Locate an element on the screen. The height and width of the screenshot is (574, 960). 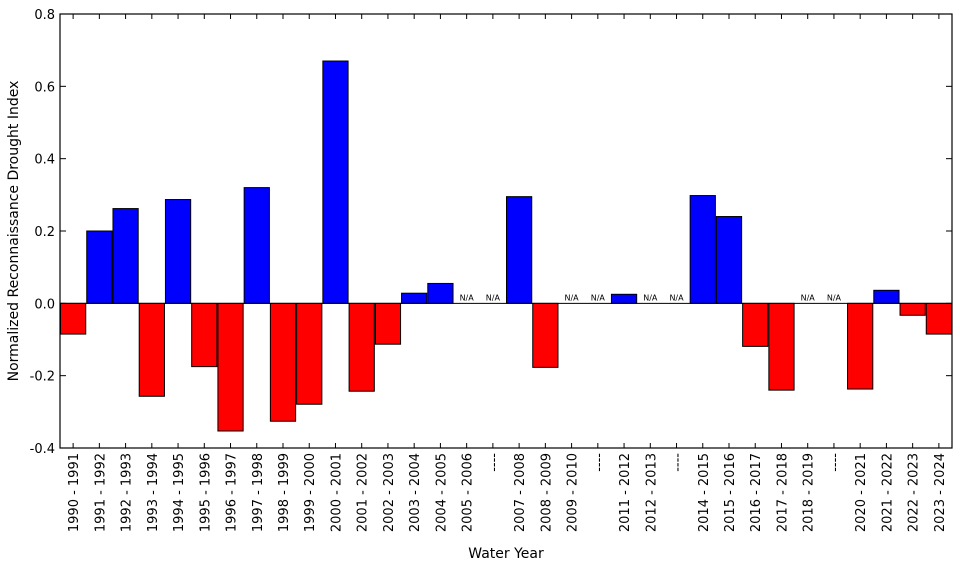
x-tick-label: 2004 - 2005 is located at coordinates (441, 492).